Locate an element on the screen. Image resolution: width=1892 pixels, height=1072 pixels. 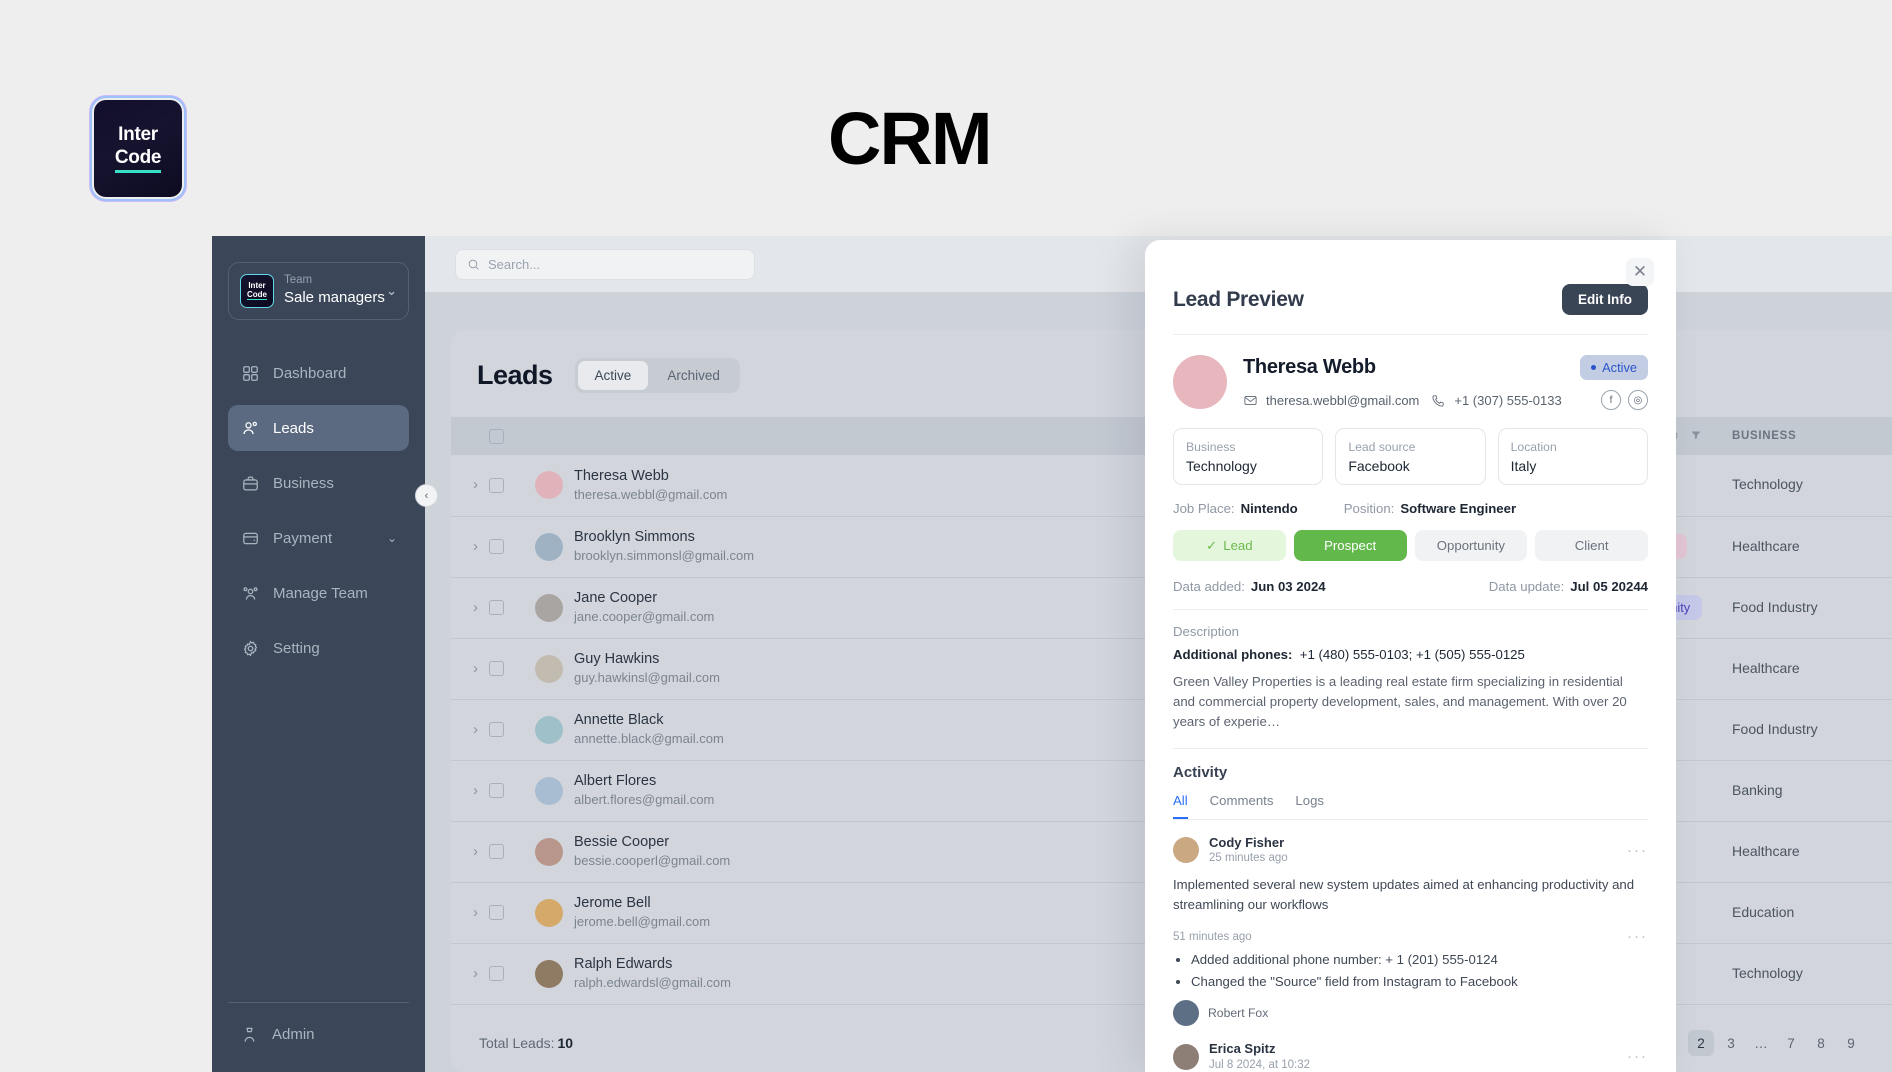
sidebar-item-payment: Payment ⌄ is located at coordinates (318, 538).